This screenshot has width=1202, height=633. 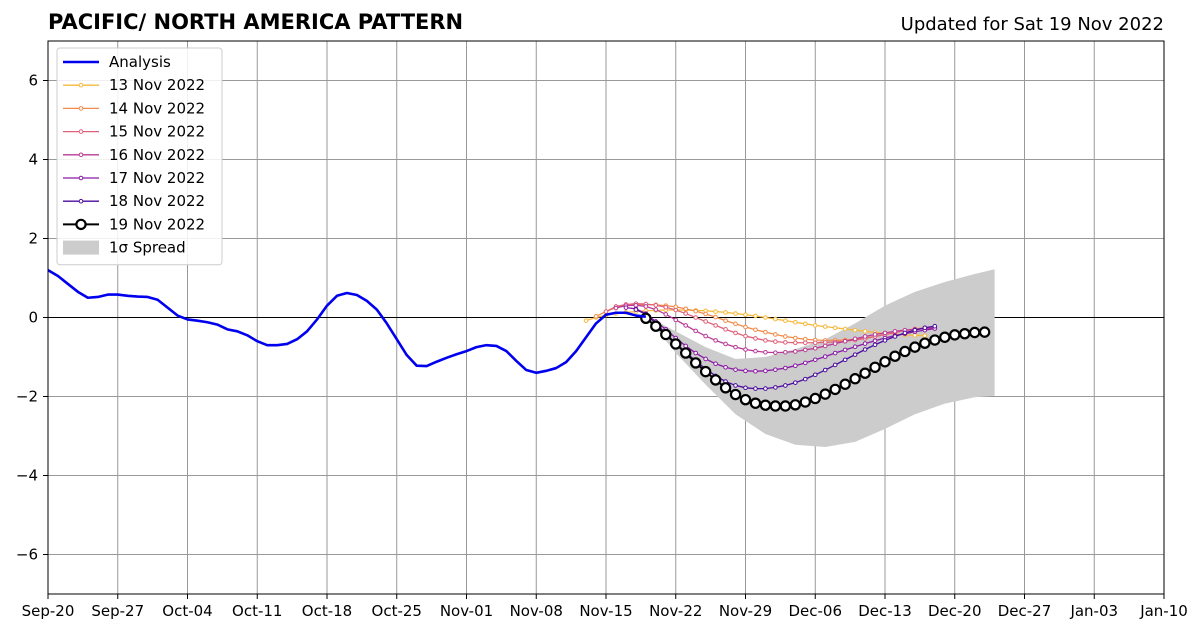 I want to click on x-tick-label: Nov-08, so click(x=536, y=611).